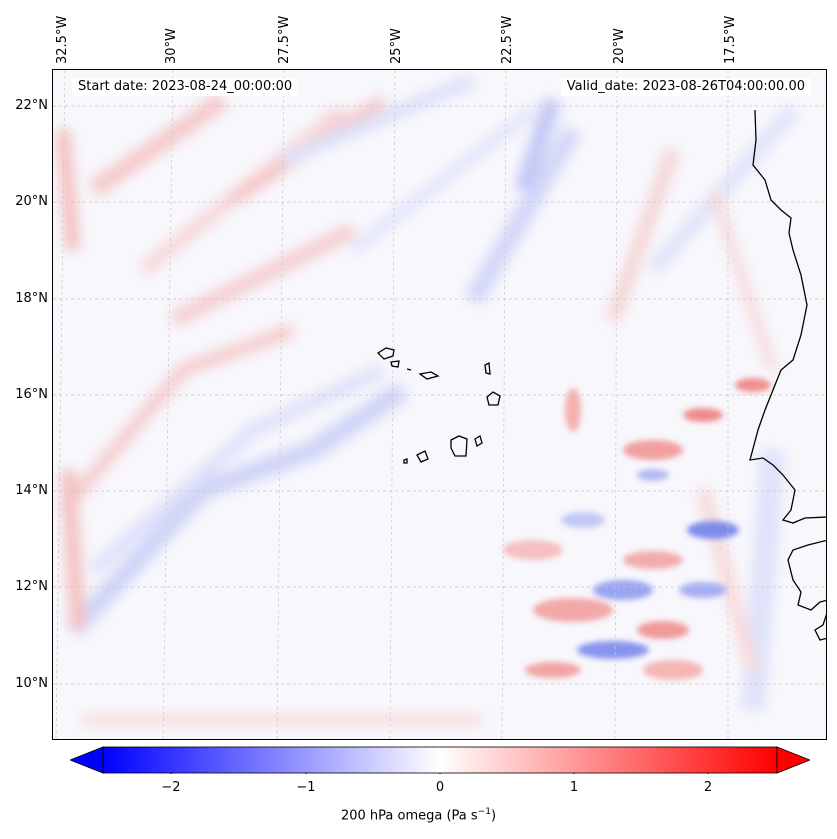 This screenshot has width=837, height=839. Describe the element at coordinates (418, 815) in the screenshot. I see `colorbar-label: 200 hPa omega (Pa s−1)` at that location.